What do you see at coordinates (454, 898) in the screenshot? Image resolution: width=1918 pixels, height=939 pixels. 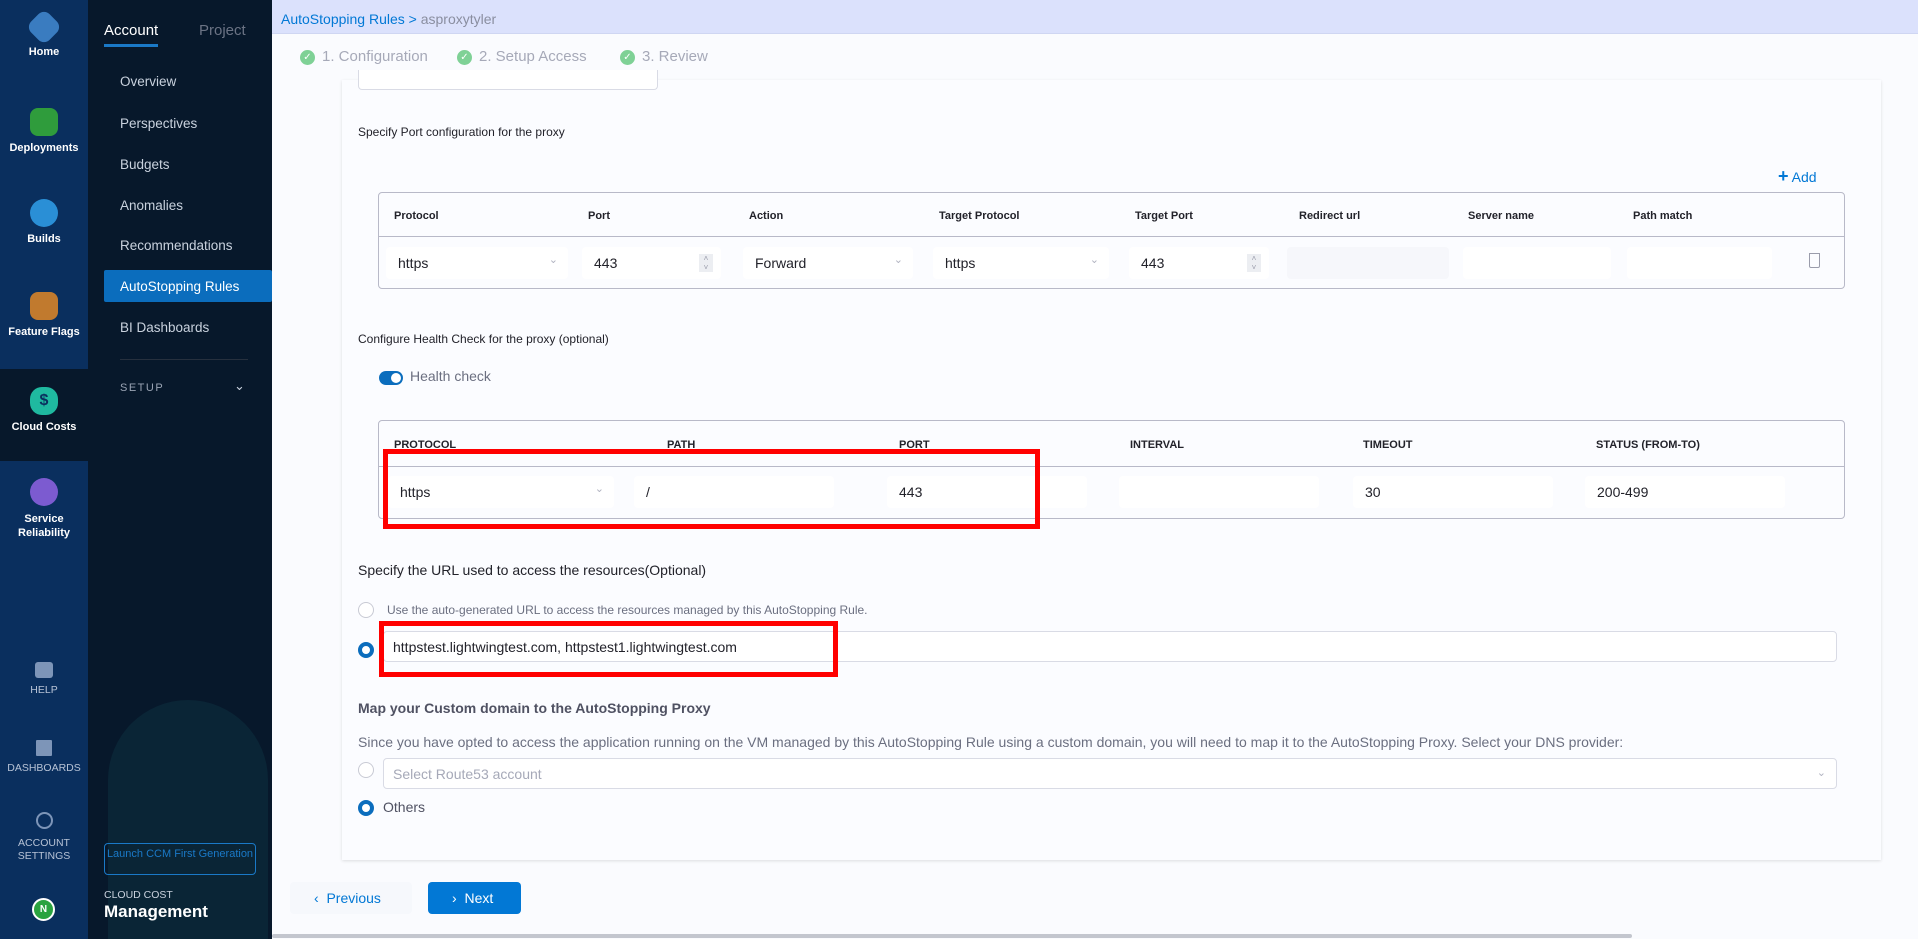 I see `chevron-right-icon: ›` at bounding box center [454, 898].